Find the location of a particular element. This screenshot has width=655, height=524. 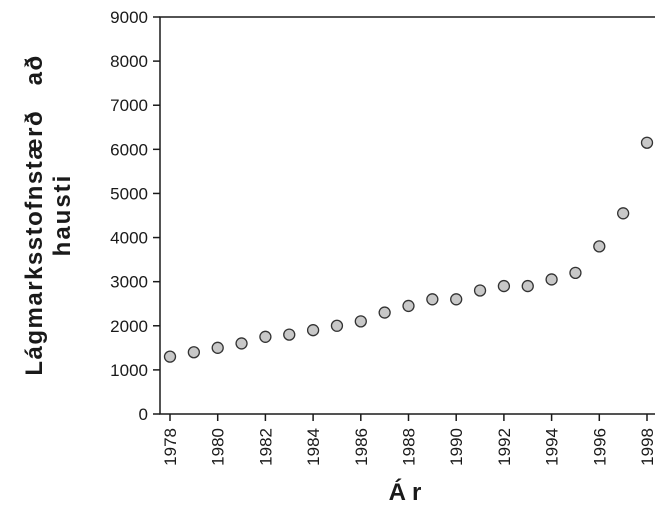

y-tick-label: 9000 is located at coordinates (129, 17).